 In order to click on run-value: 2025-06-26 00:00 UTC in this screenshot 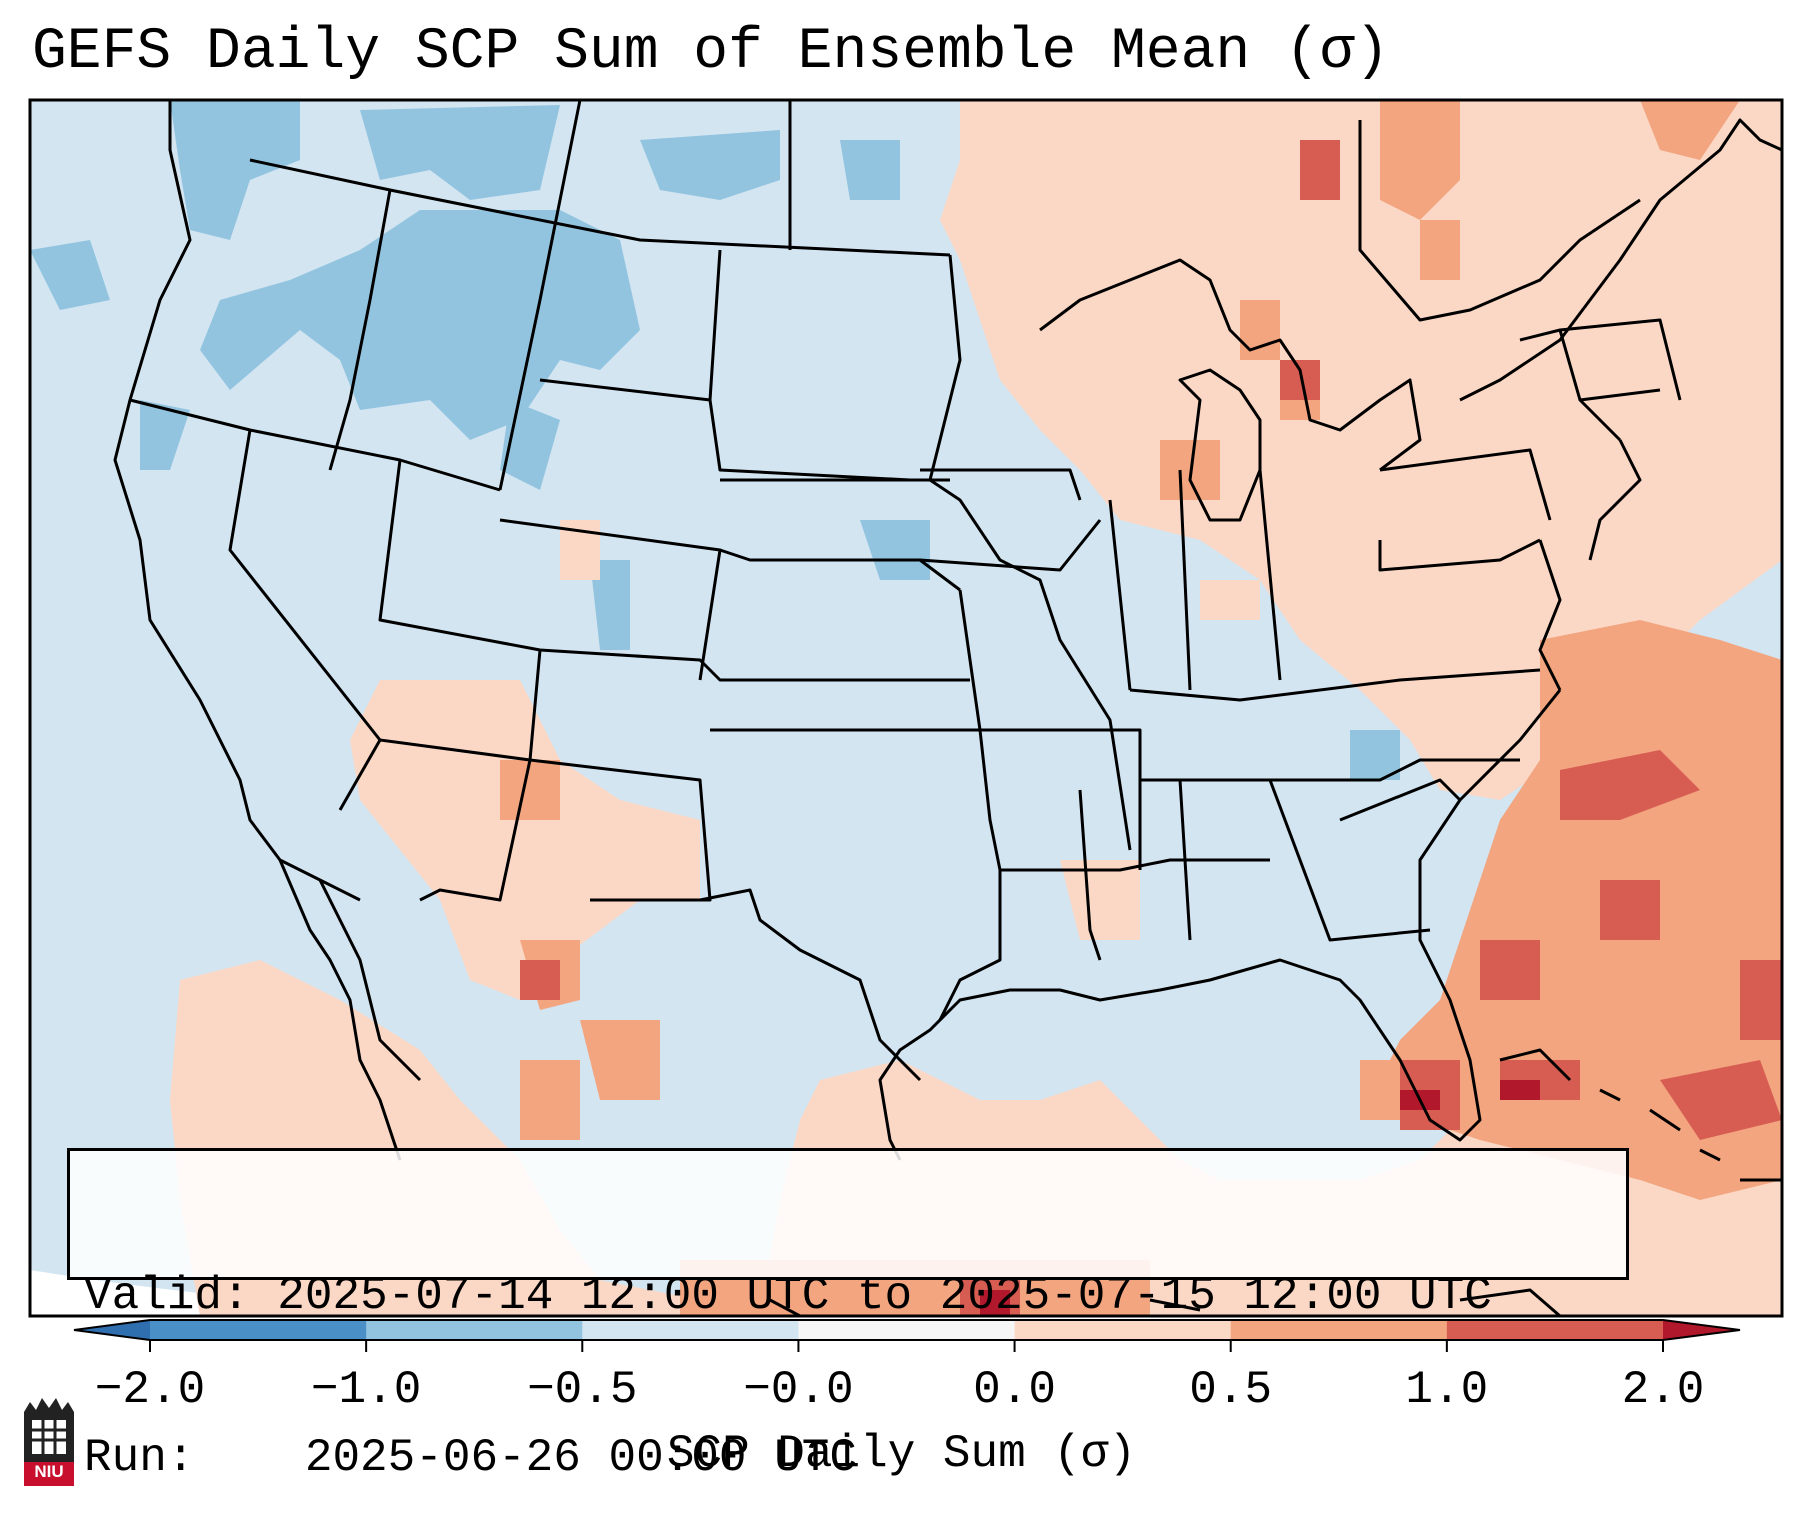, I will do `click(580, 1458)`.